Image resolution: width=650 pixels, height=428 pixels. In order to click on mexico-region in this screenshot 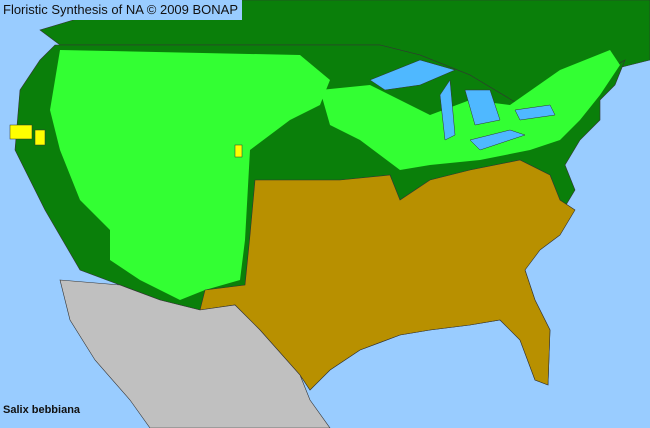, I will do `click(195, 353)`.